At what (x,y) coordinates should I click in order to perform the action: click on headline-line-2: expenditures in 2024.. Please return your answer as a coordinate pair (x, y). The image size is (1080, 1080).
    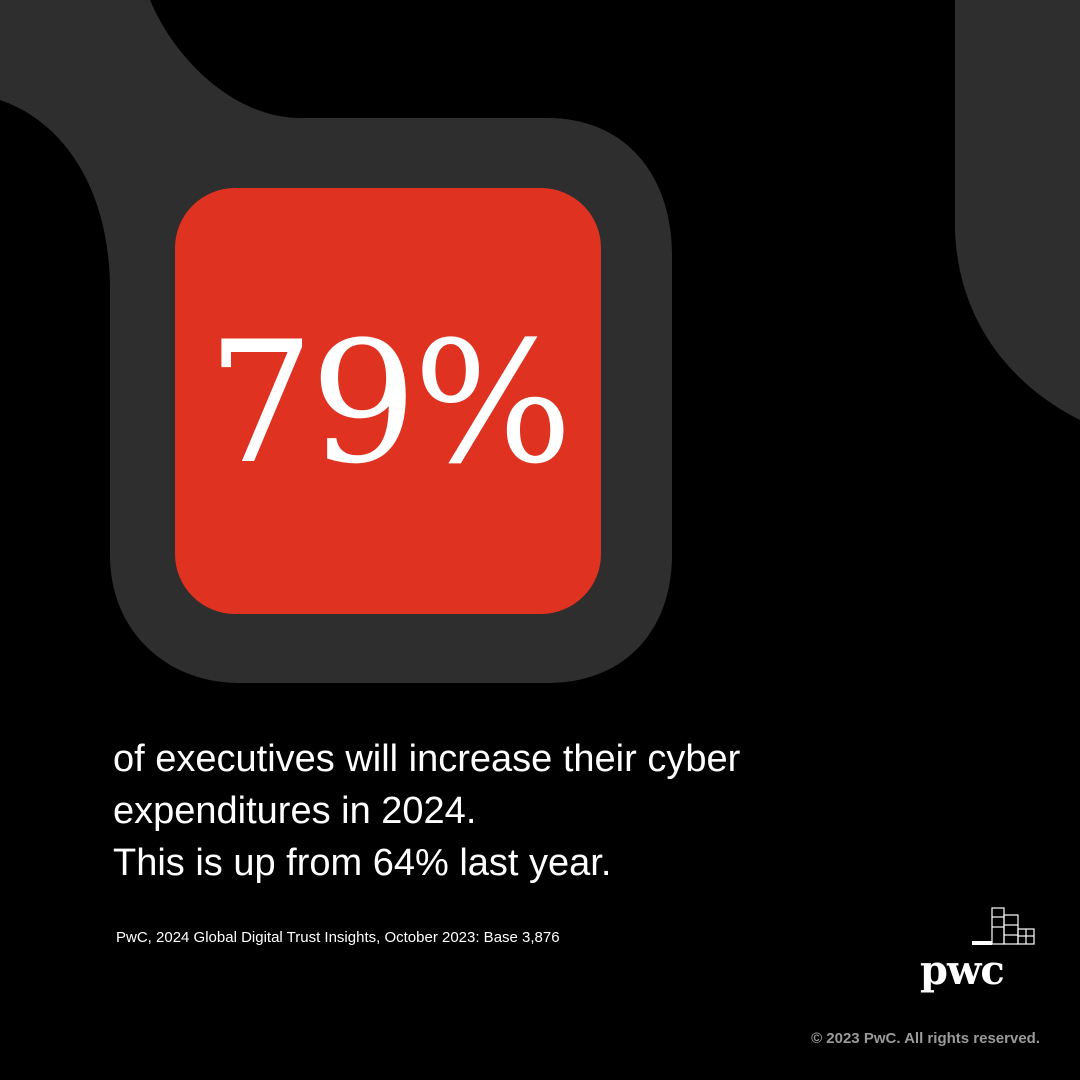
    Looking at the image, I should click on (295, 811).